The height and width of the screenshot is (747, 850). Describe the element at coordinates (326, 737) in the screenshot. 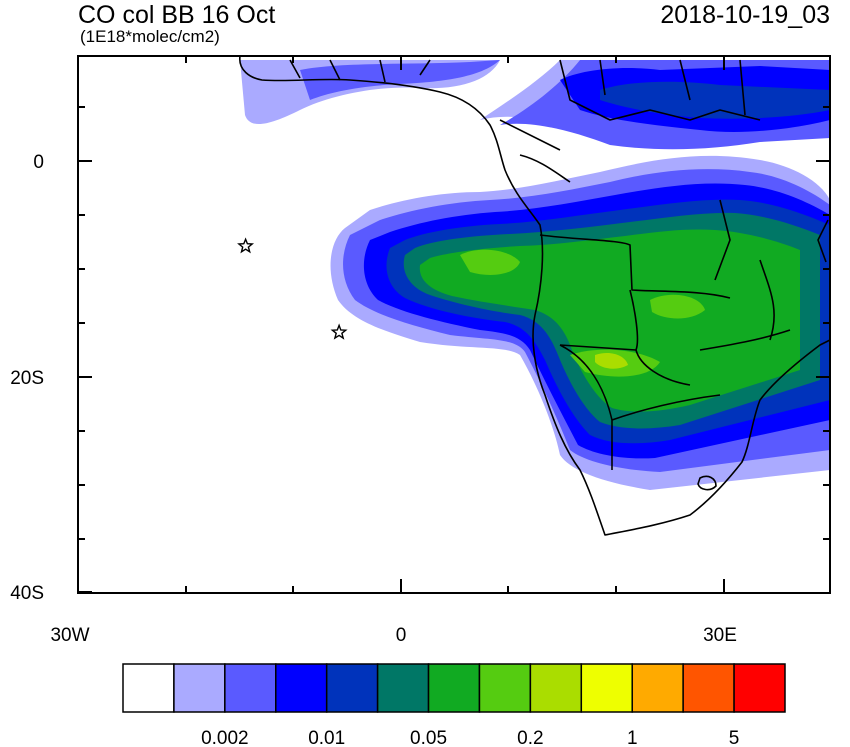

I see `colorbar-label: 0.01` at that location.